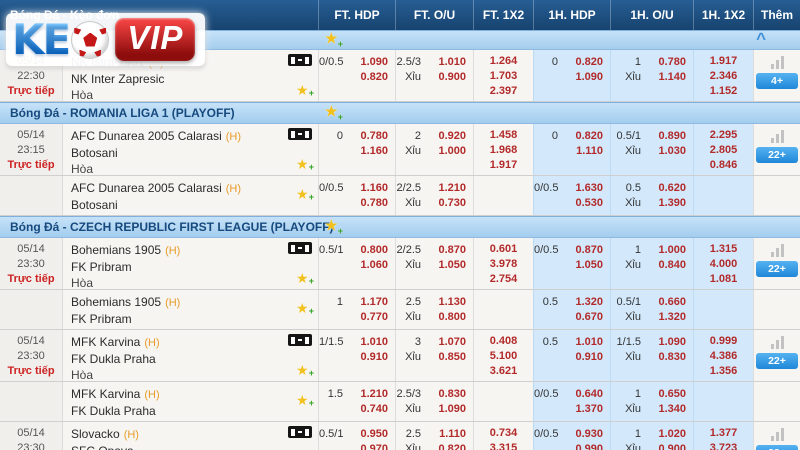 The width and height of the screenshot is (800, 450). What do you see at coordinates (503, 279) in the screenshot?
I see `odd-value: 2.754` at bounding box center [503, 279].